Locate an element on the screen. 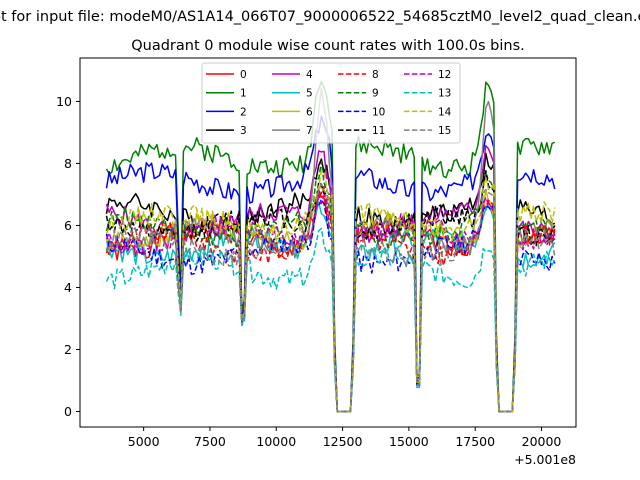  x-tick-label: 7500 is located at coordinates (210, 441).